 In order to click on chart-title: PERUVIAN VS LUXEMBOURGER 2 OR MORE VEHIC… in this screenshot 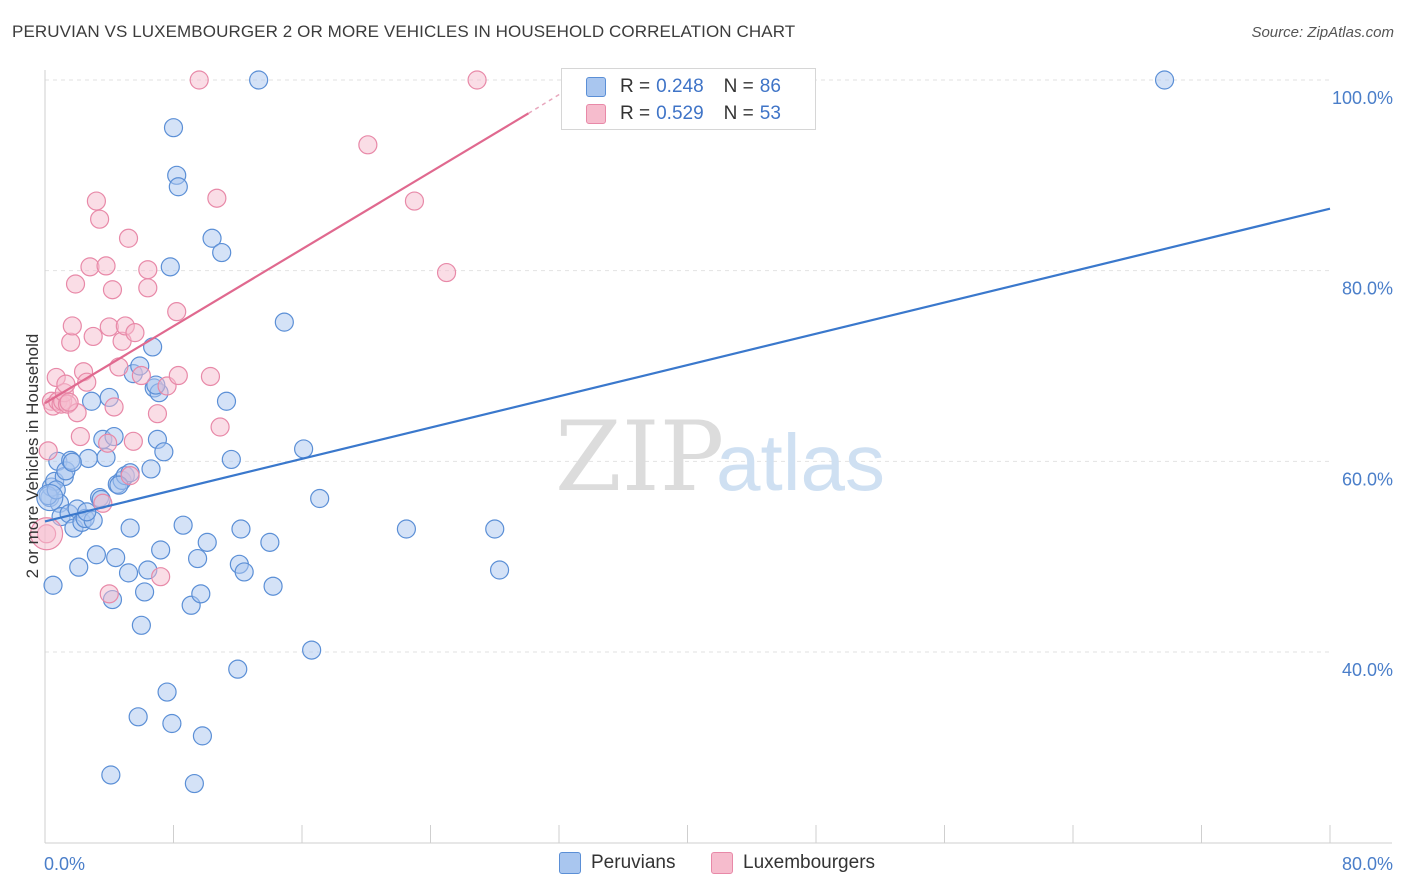, I will do `click(404, 31)`.